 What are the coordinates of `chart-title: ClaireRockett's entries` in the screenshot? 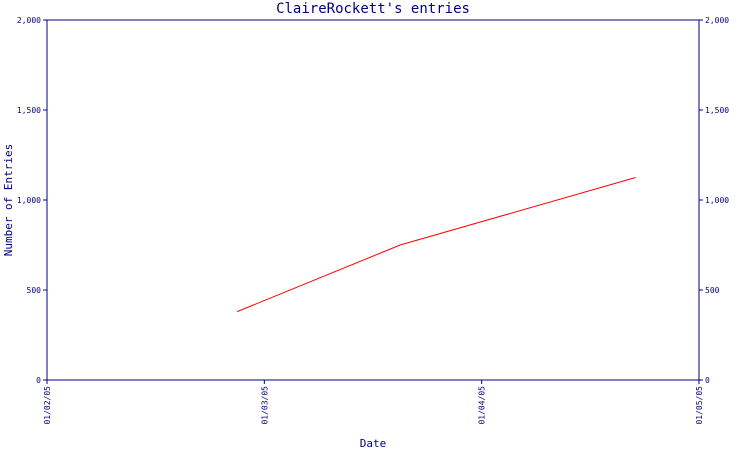 It's located at (373, 9).